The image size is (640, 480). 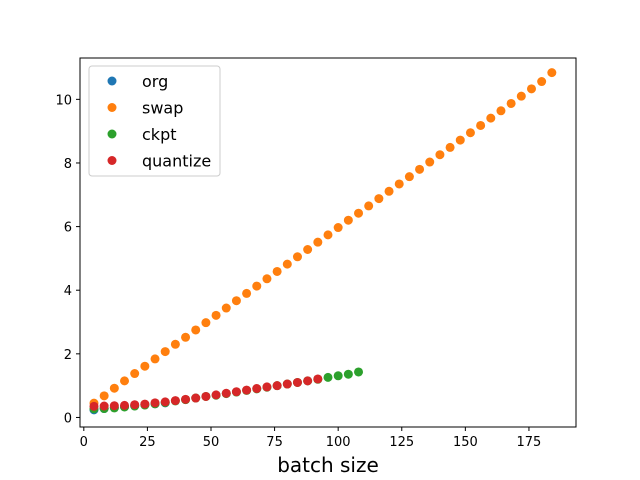 What do you see at coordinates (211, 442) in the screenshot?
I see `x-tick-label: 50` at bounding box center [211, 442].